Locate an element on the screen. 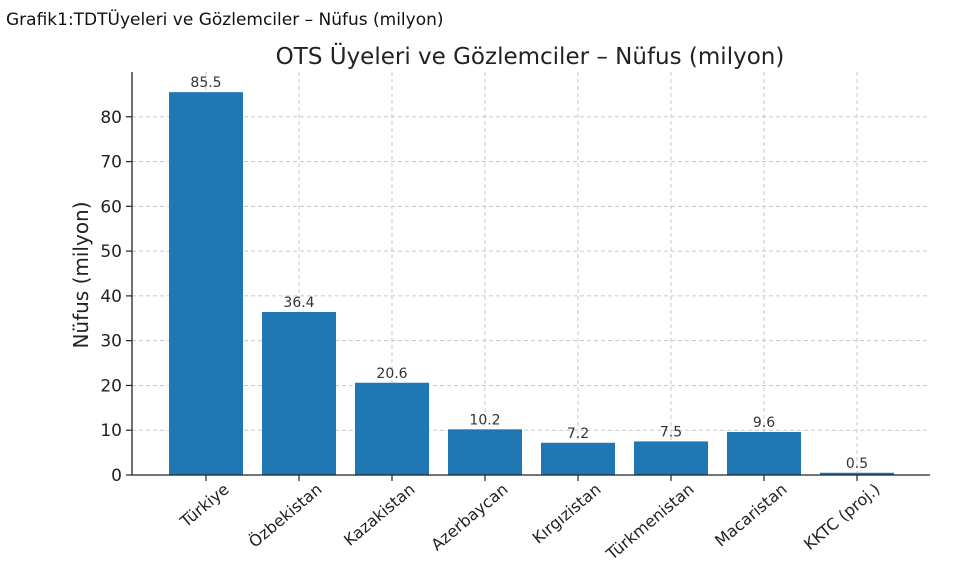 This screenshot has height=581, width=960. y-axis-ticks: 0 10 20 30 40 50 60 70 80 is located at coordinates (116, 297).